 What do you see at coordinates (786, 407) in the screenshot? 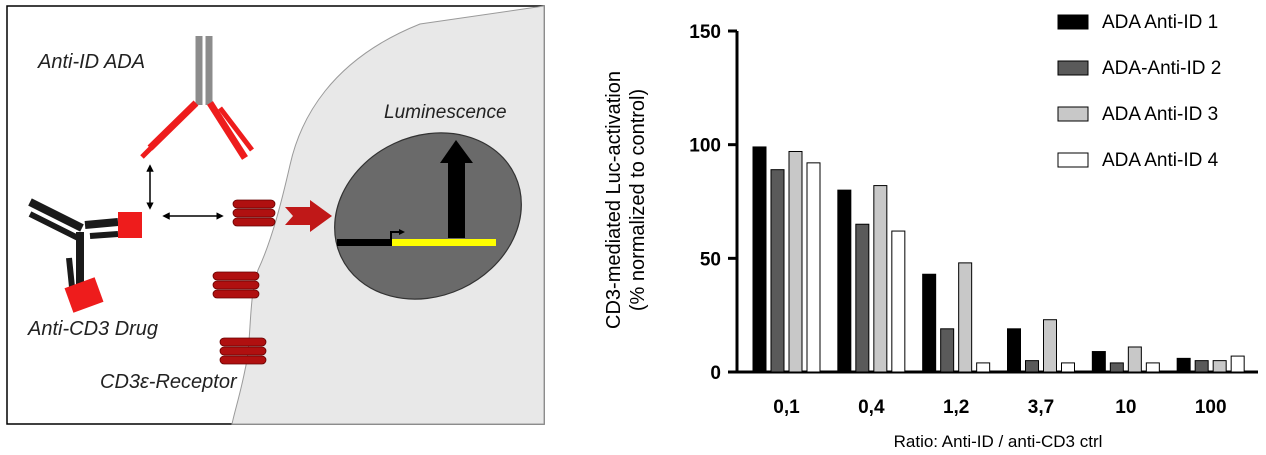
I see `x-tick-label: 0,1` at bounding box center [786, 407].